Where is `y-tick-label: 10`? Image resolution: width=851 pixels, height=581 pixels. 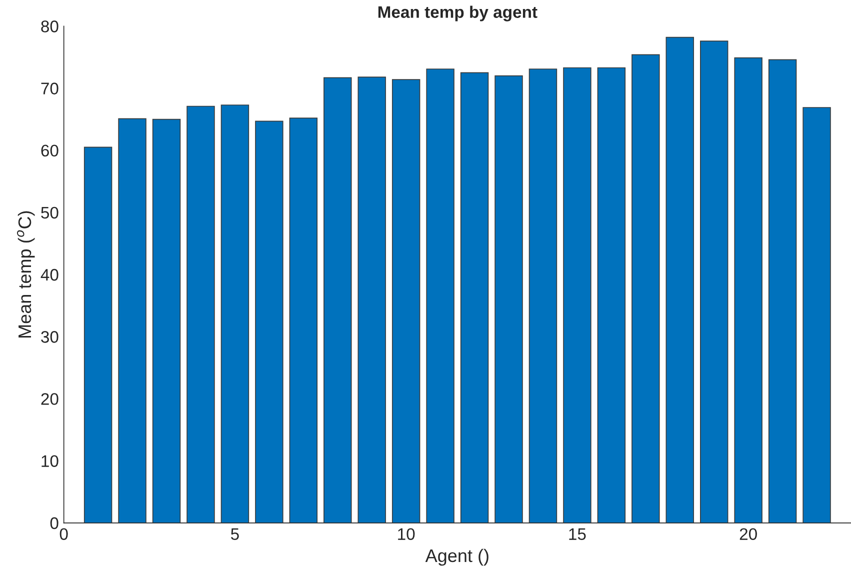
y-tick-label: 10 is located at coordinates (50, 461).